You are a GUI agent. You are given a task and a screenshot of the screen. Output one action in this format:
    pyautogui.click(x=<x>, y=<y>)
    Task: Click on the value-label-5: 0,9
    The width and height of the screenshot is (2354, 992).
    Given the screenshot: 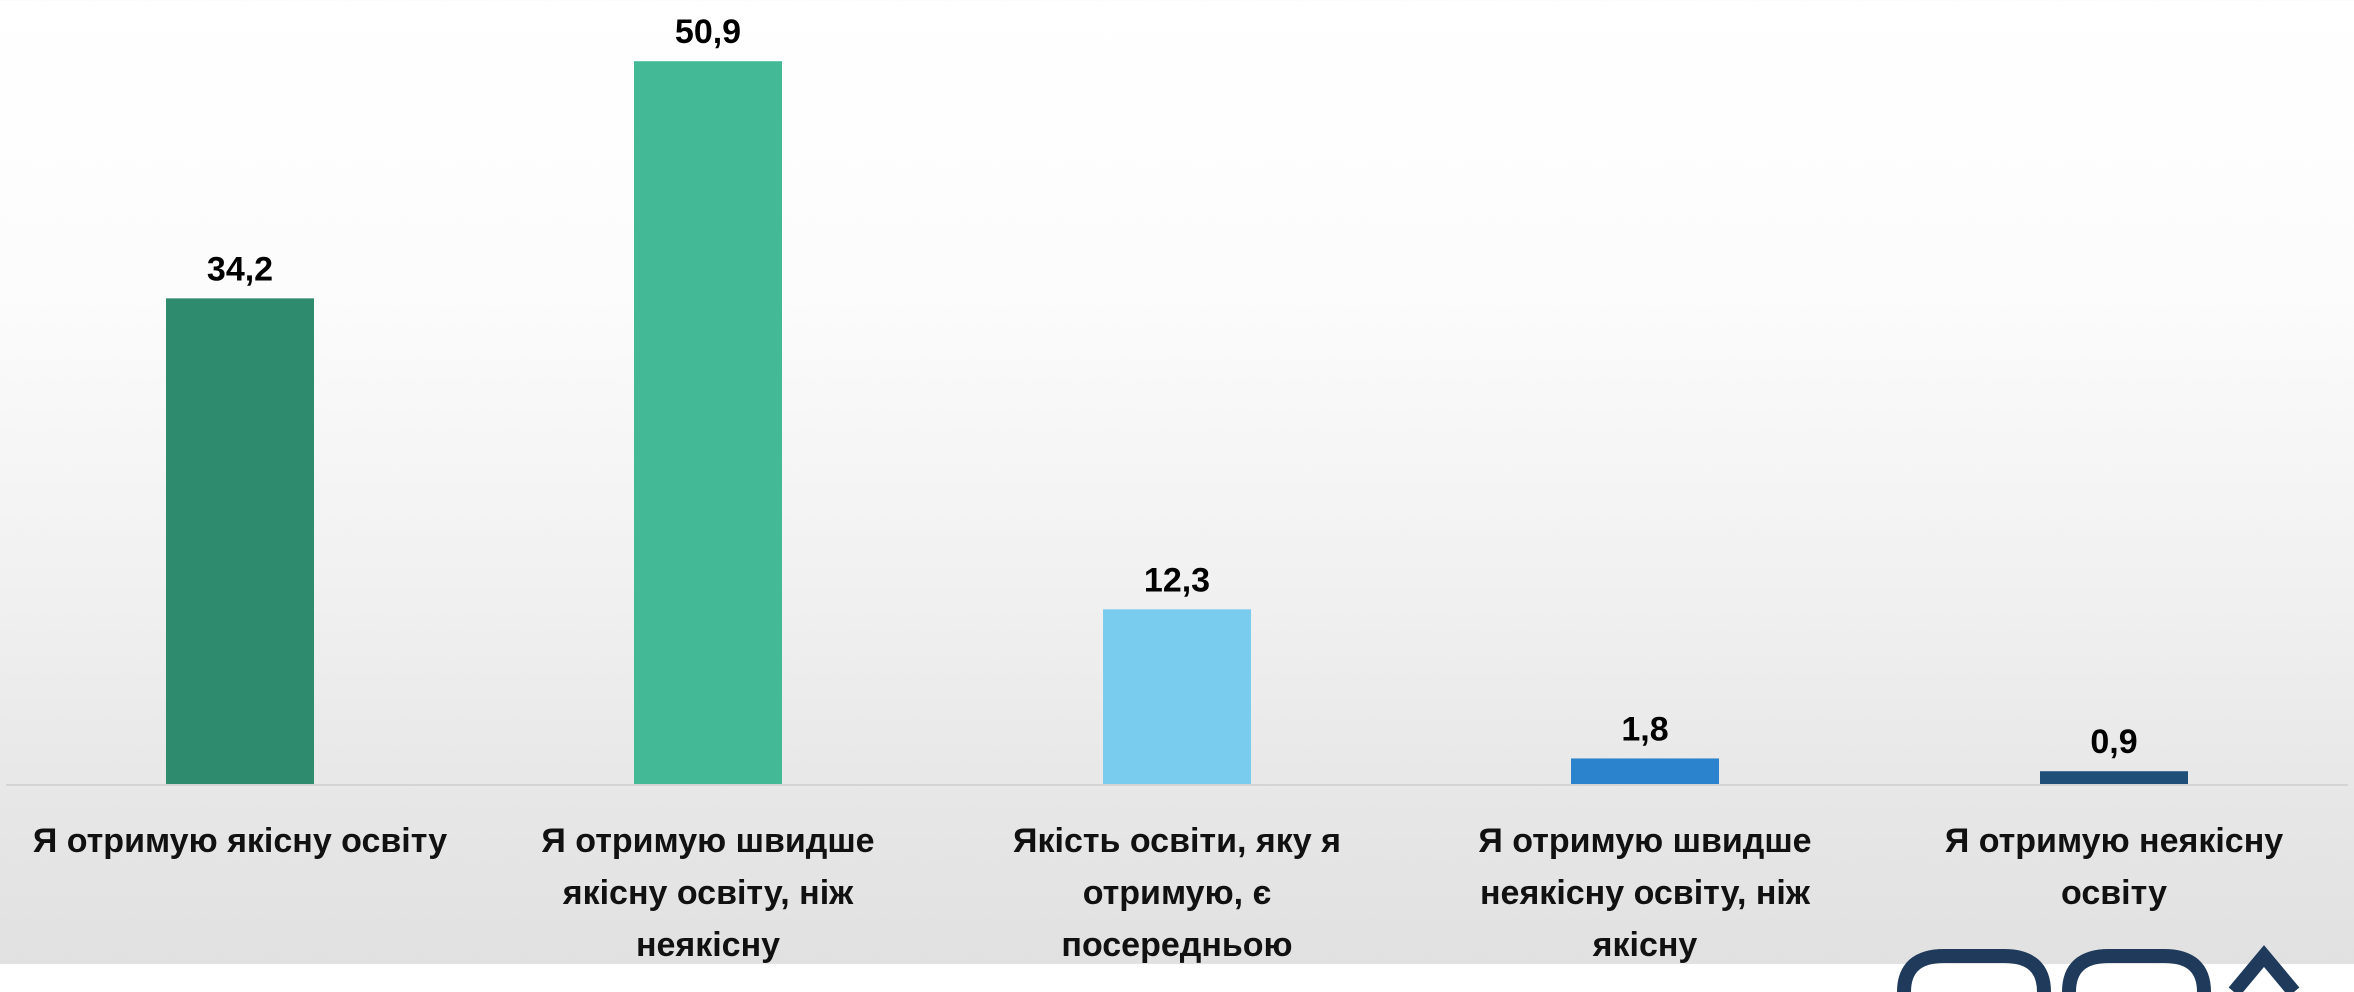 What is the action you would take?
    pyautogui.click(x=2113, y=742)
    